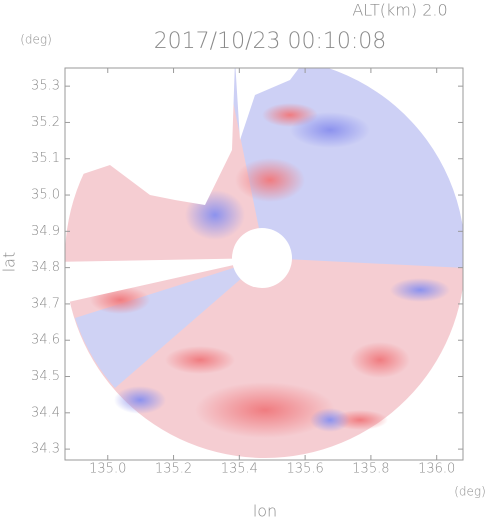 This screenshot has height=521, width=491. I want to click on y-axis-label: lat, so click(9, 262).